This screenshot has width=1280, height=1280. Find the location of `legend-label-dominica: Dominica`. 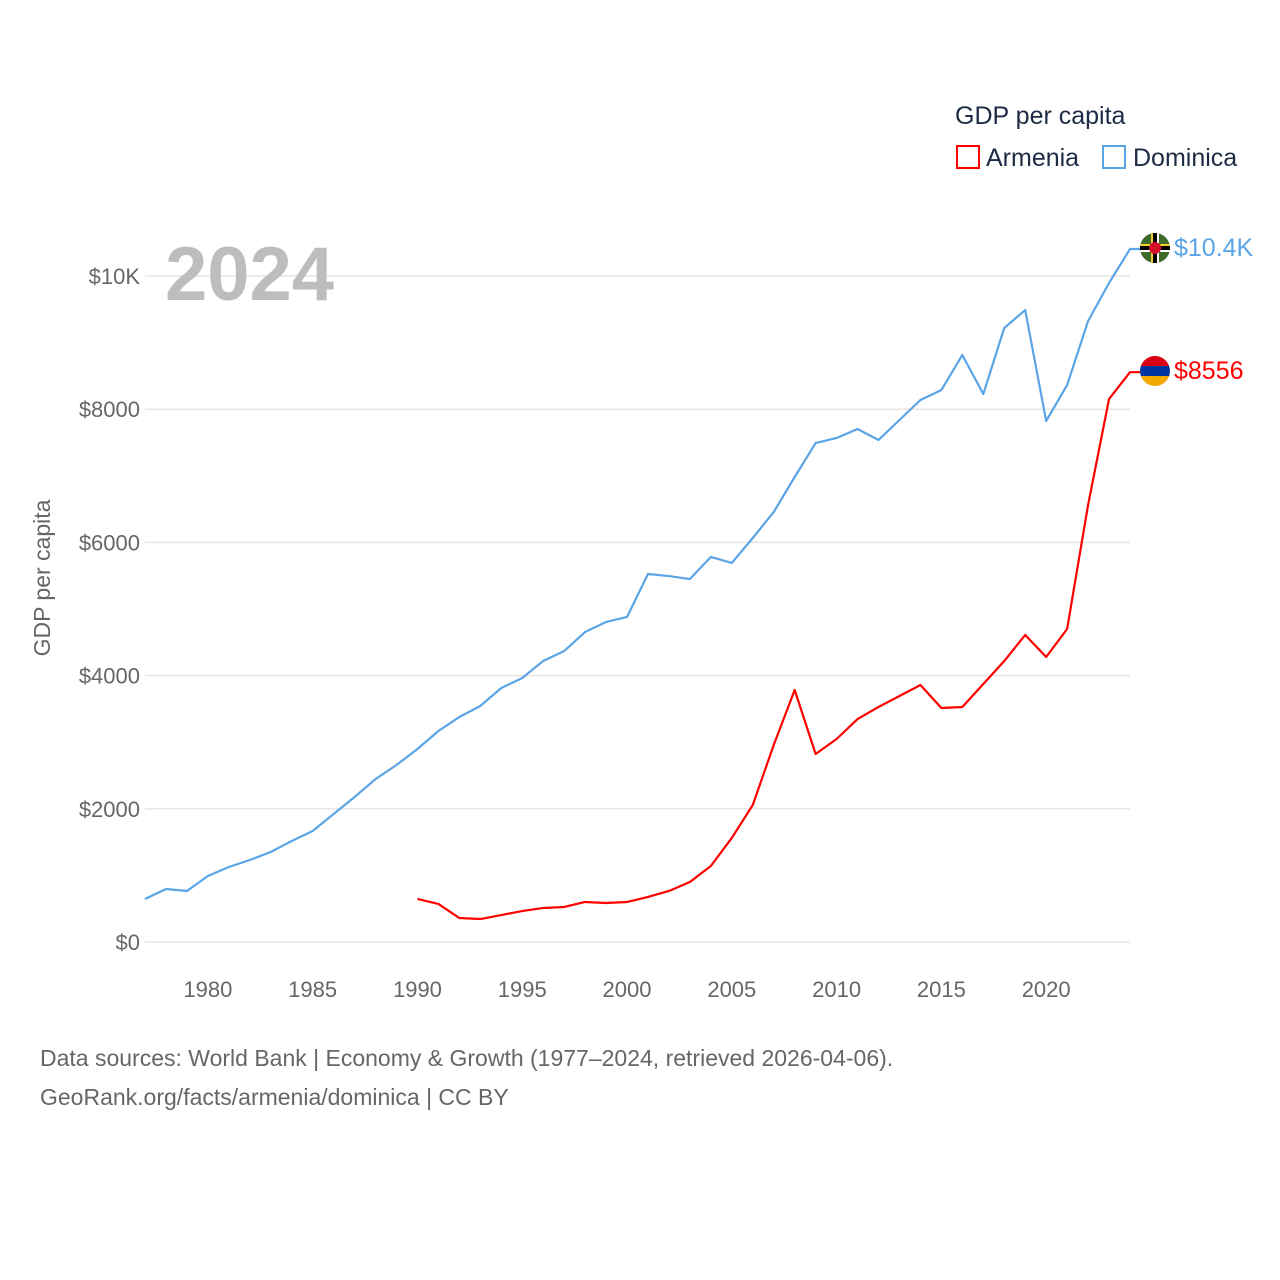

legend-label-dominica: Dominica is located at coordinates (1185, 158).